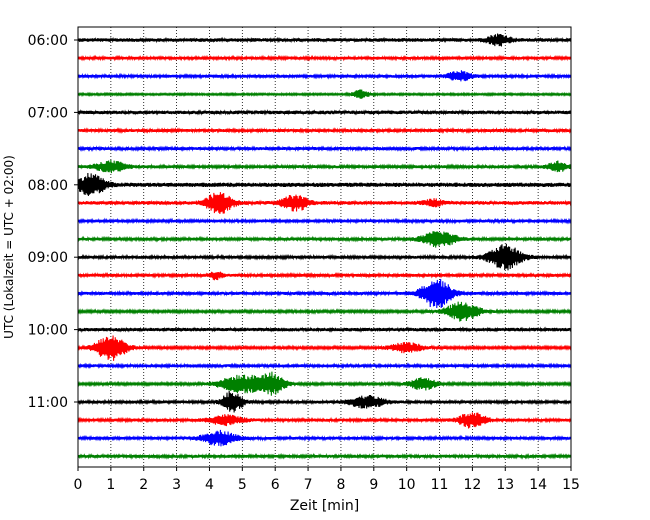  What do you see at coordinates (78, 485) in the screenshot?
I see `x-tick-label: 0` at bounding box center [78, 485].